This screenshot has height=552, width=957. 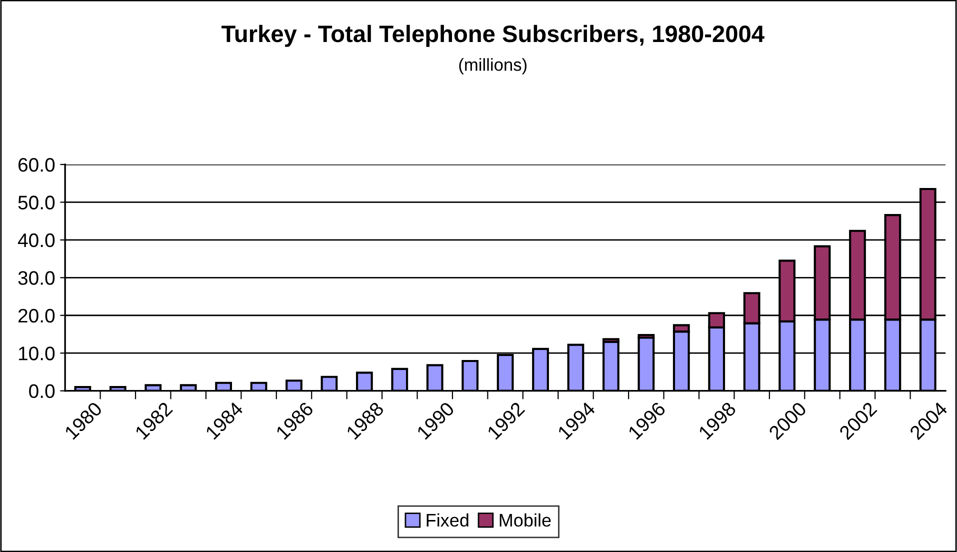 What do you see at coordinates (36, 165) in the screenshot?
I see `y-tick-label: 60.0` at bounding box center [36, 165].